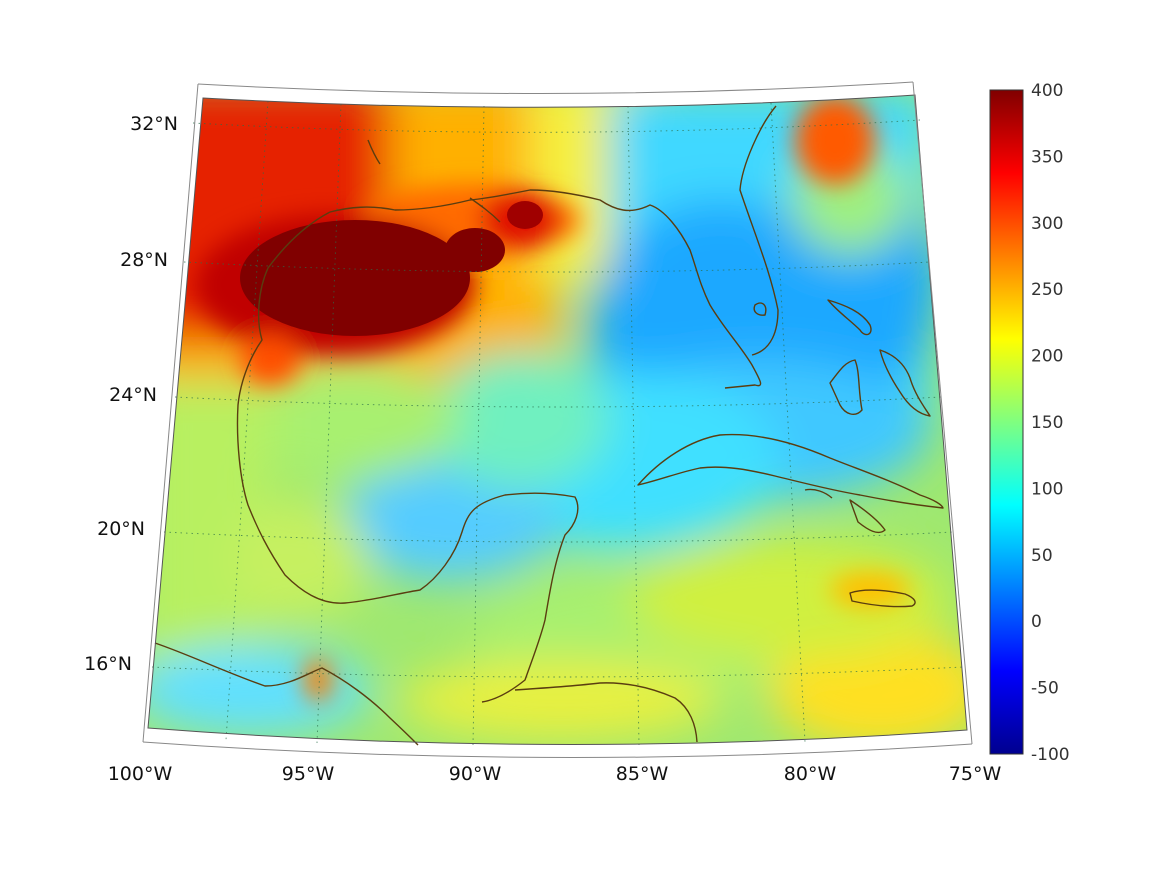 This screenshot has height=875, width=1167. Describe the element at coordinates (1047, 157) in the screenshot. I see `colorbar-tick-label: 350` at that location.